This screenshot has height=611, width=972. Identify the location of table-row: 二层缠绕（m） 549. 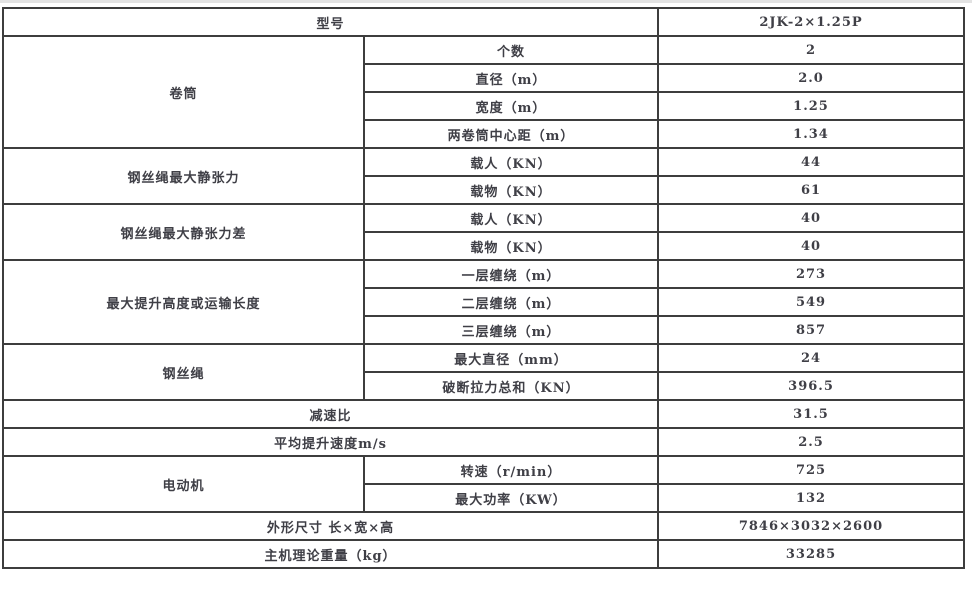
(484, 302).